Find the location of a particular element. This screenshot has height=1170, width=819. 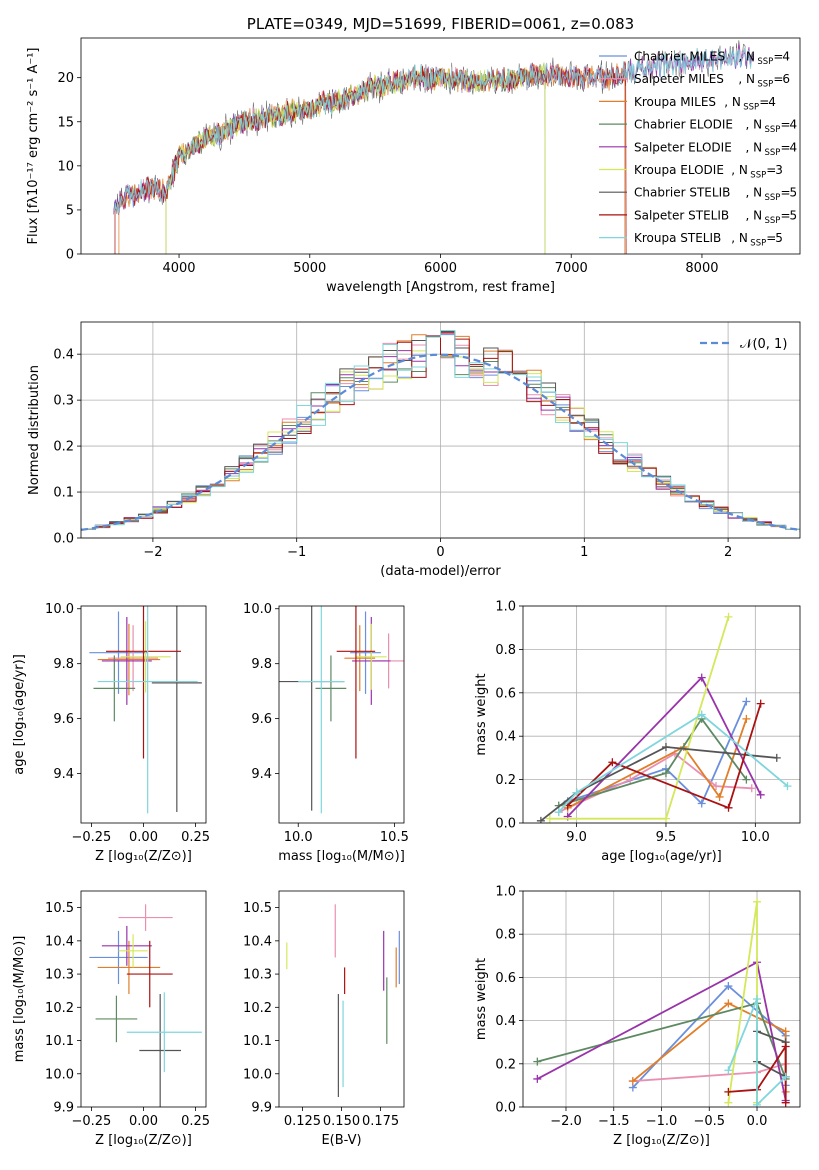

legend-entry-salpeter-stelib: Salpeter STELIB , N SSP =5 is located at coordinates (698, 217).